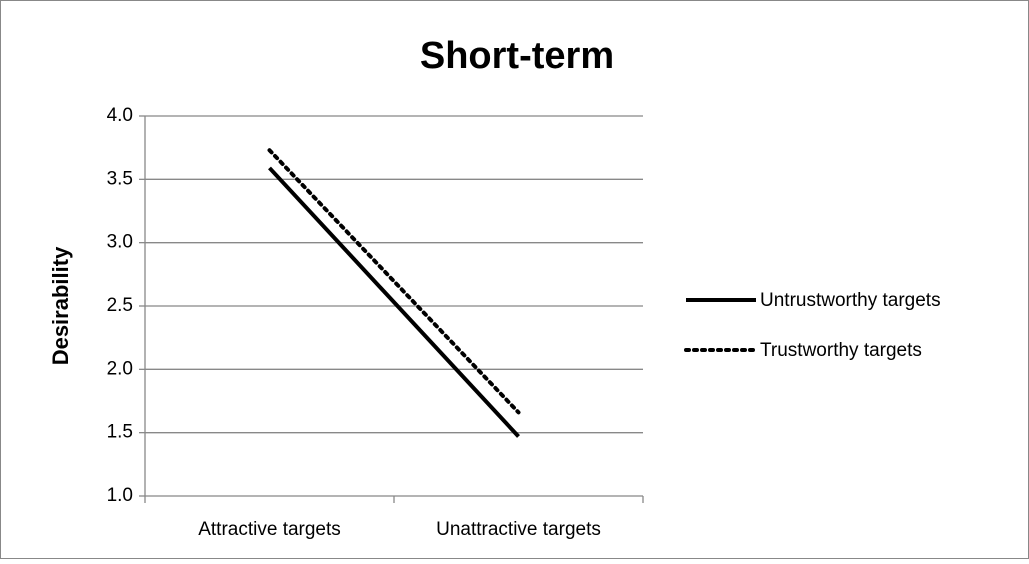 This screenshot has width=1029, height=564. I want to click on y-axis-label: Desirability, so click(60, 305).